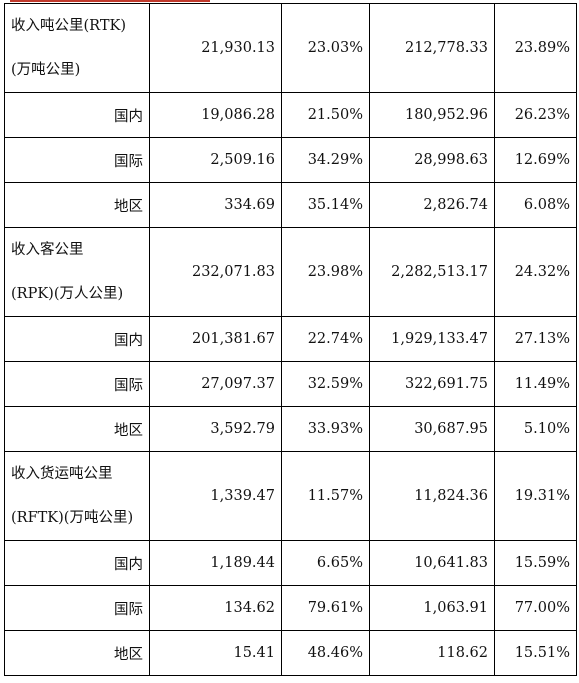 This screenshot has width=579, height=683. Describe the element at coordinates (432, 563) in the screenshot. I see `cell-ytd-value: 10,641.83` at that location.